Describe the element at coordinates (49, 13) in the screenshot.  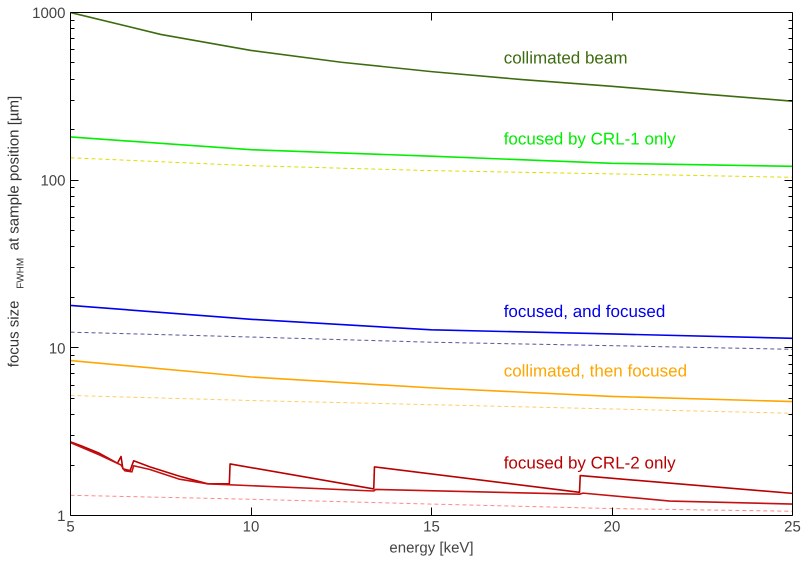
I see `y-tick-label: 1000` at that location.